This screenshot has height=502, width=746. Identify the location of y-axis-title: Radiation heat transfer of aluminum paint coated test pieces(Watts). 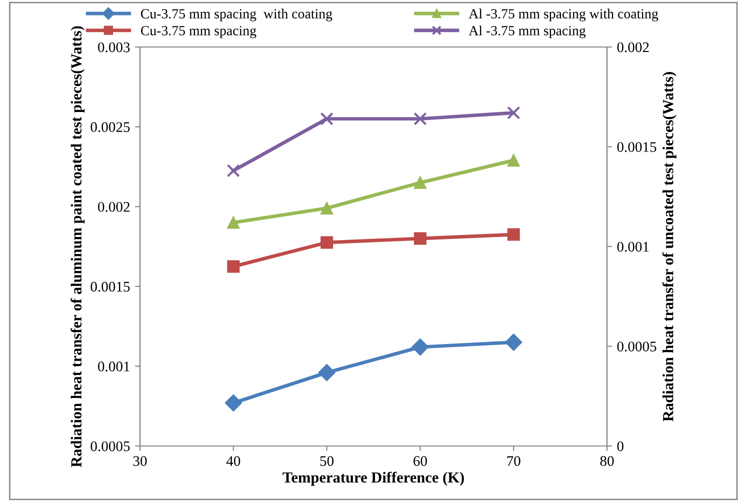
(77, 247).